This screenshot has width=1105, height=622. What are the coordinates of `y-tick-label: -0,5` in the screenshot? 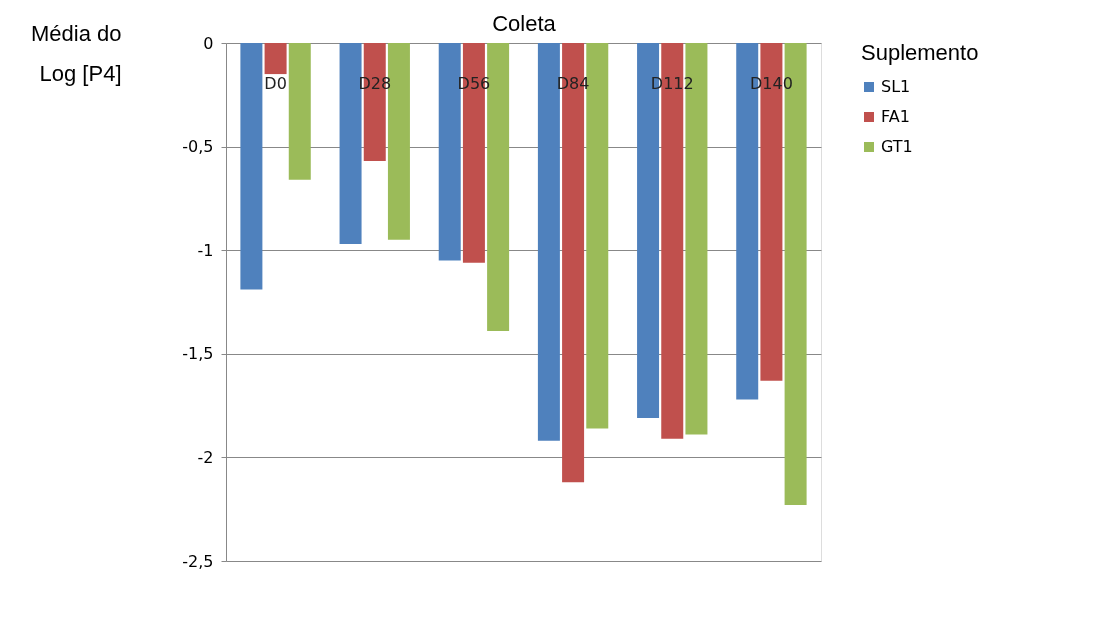 It's located at (198, 147).